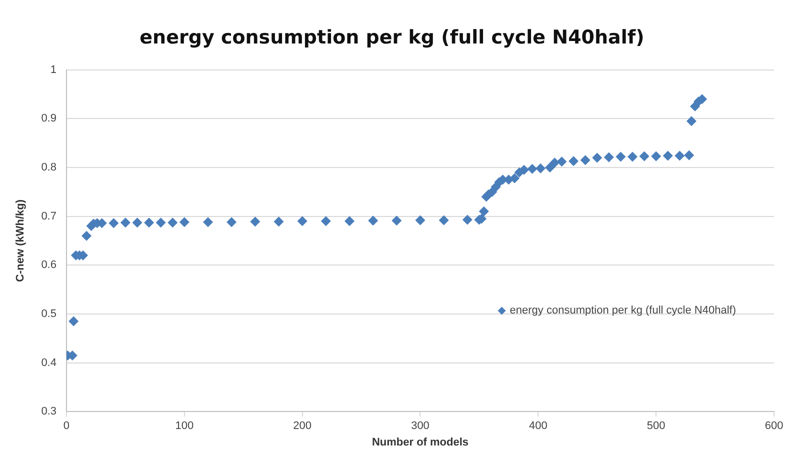  Describe the element at coordinates (392, 37) in the screenshot. I see `chart-title: energy consumption per kg (full cycle N40half)` at that location.